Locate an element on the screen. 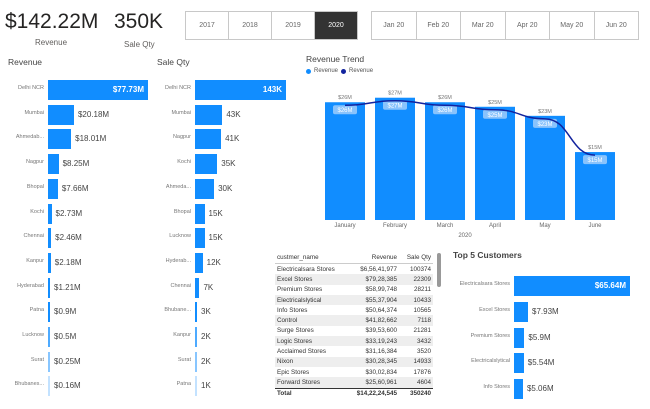 Image resolution: width=650 pixels, height=409 pixels. bar-row: Mumbai 43K is located at coordinates (228, 114).